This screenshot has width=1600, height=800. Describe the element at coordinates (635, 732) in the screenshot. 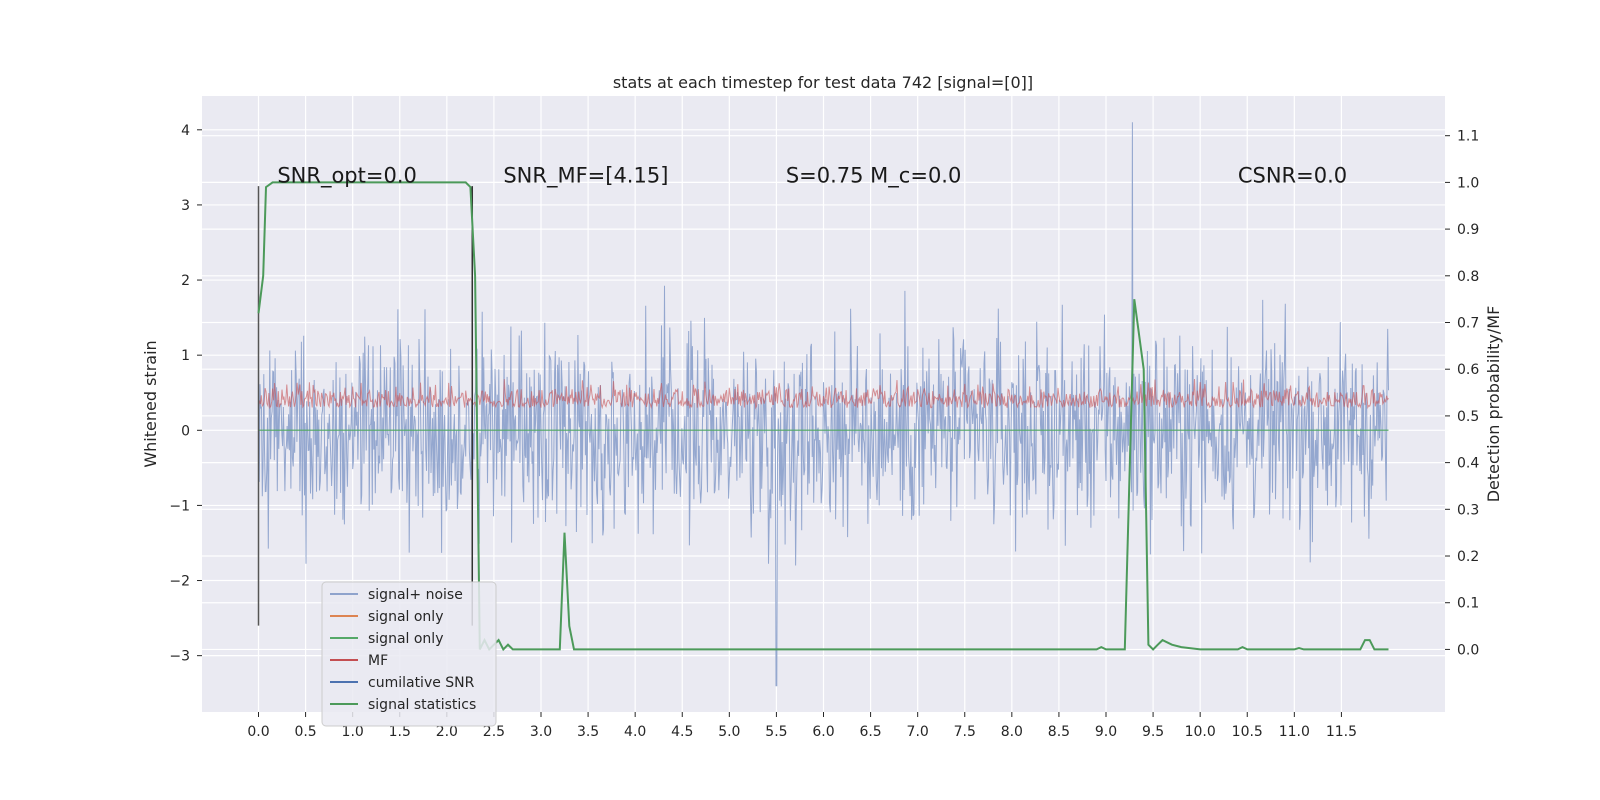

I see `x-tick-label: 4.0` at that location.